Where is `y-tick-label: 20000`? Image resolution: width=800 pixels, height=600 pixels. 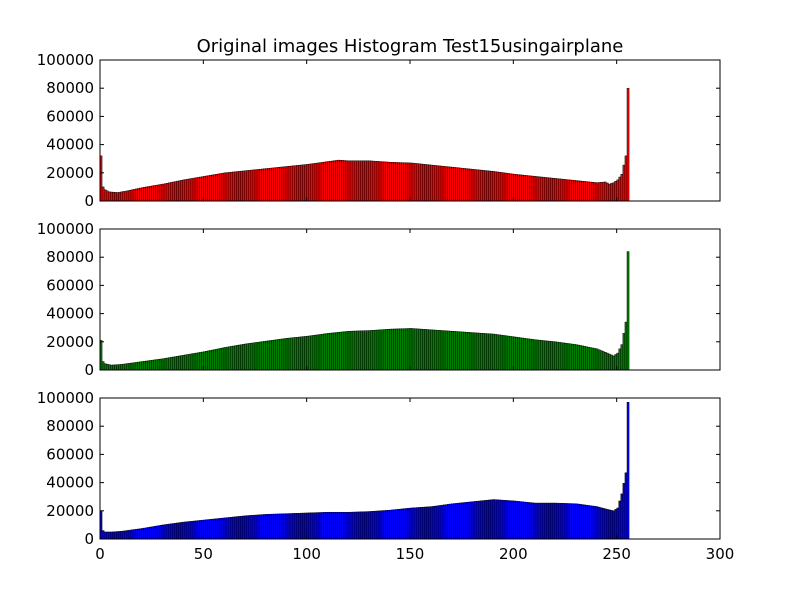
y-tick-label: 20000 is located at coordinates (70, 173).